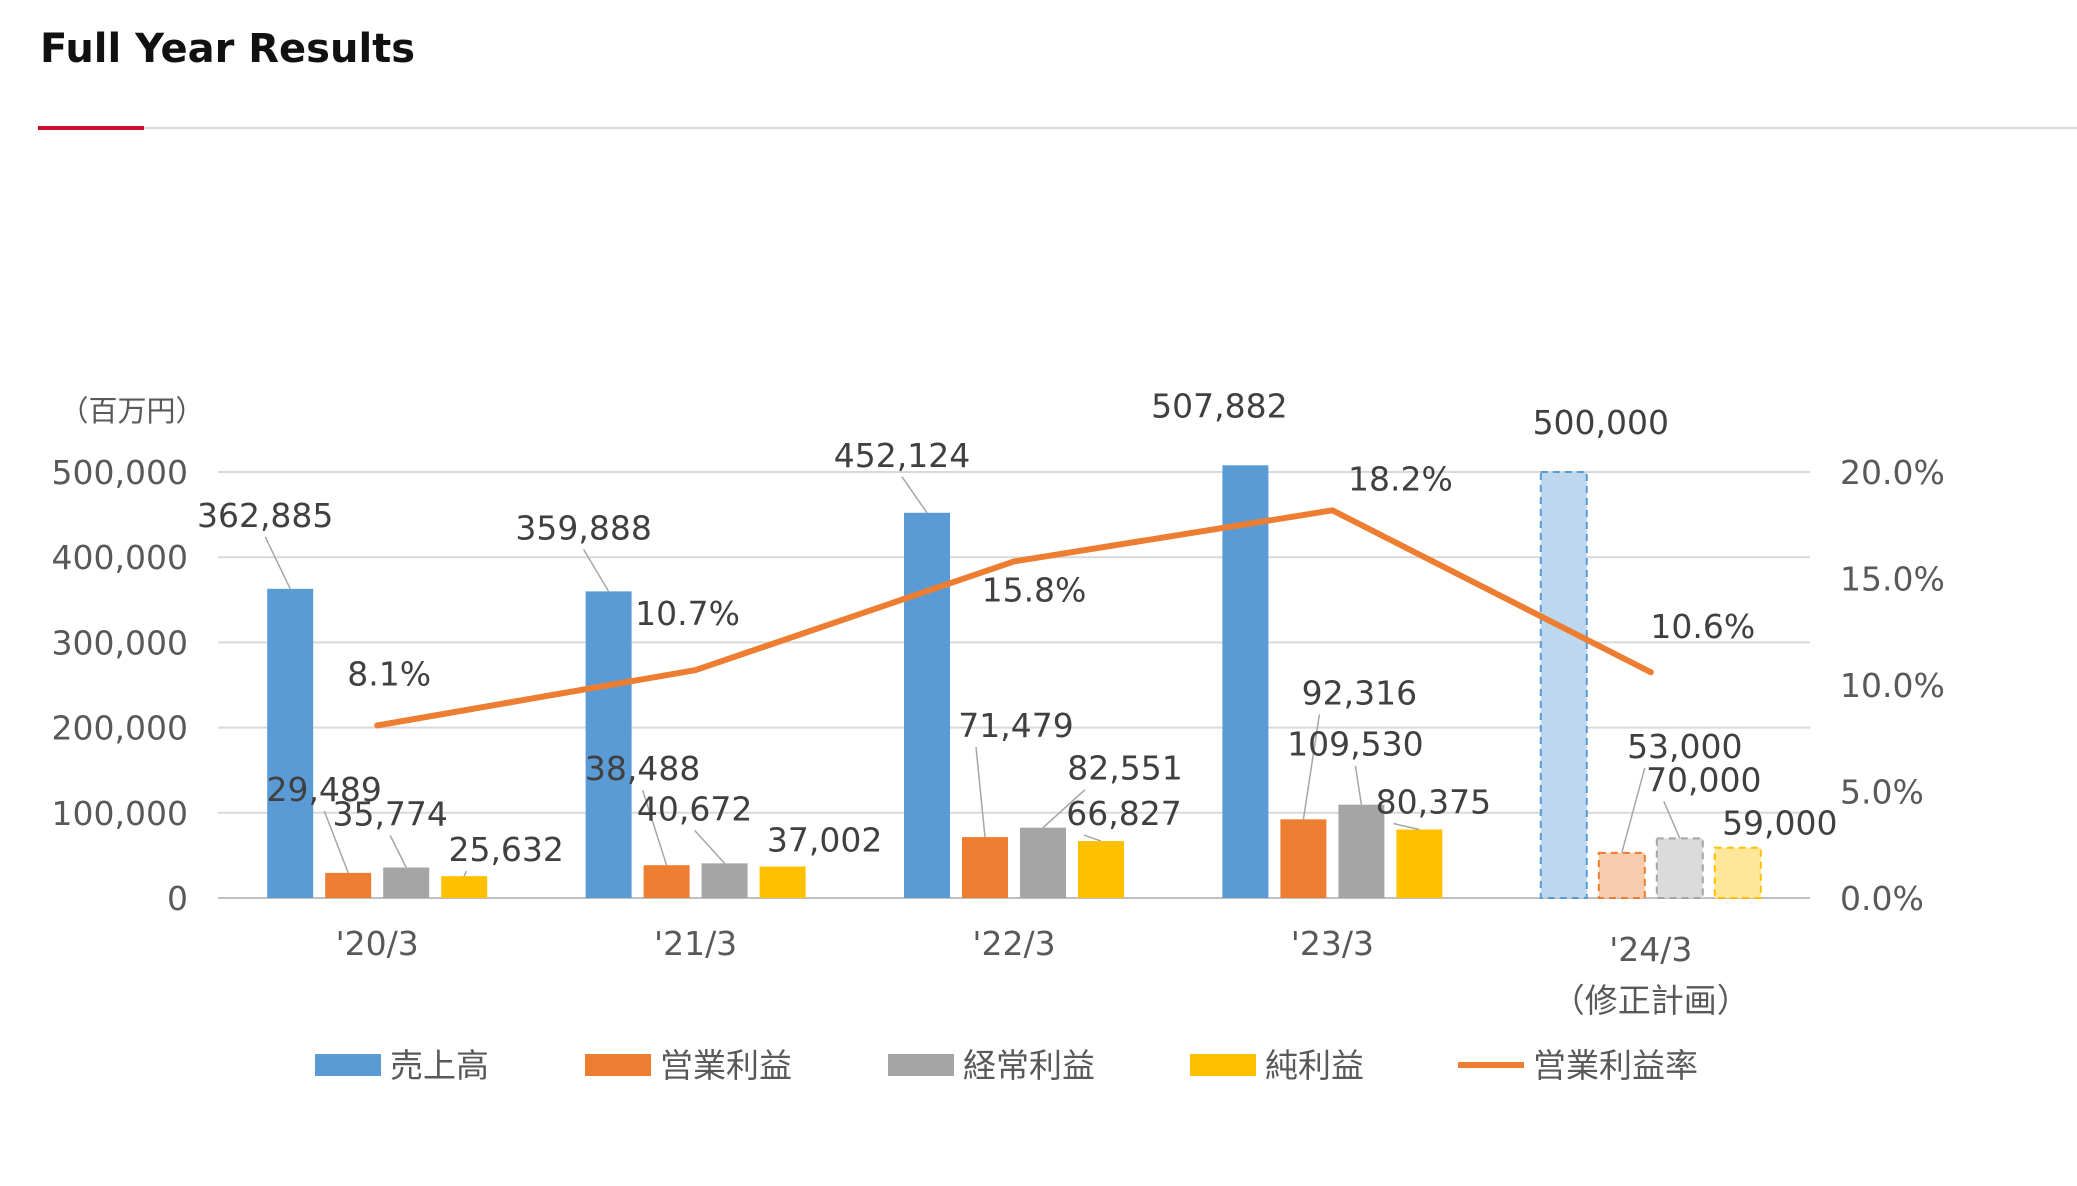 This screenshot has width=2077, height=1186. Describe the element at coordinates (1314, 1065) in the screenshot. I see `legend-label: 純利益` at that location.